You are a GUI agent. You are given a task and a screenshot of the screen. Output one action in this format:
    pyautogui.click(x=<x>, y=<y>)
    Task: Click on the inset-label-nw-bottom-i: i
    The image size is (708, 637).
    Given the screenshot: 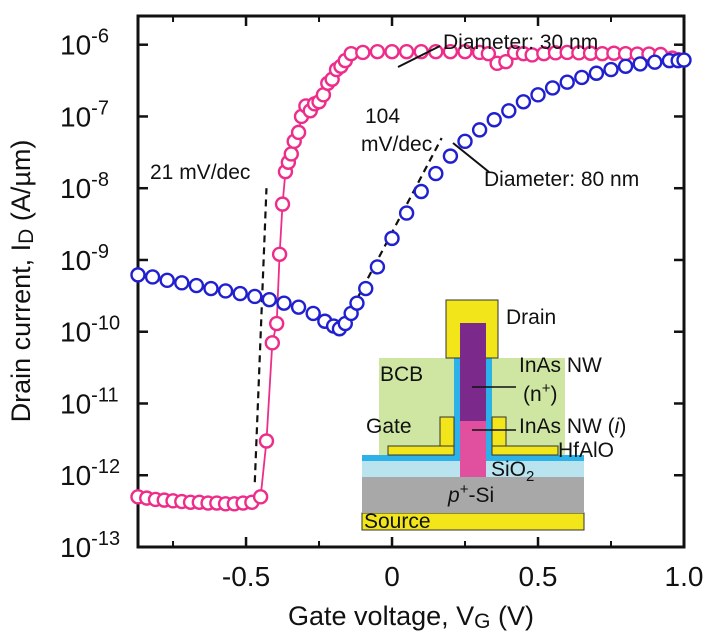 What is the action you would take?
    pyautogui.click(x=618, y=426)
    